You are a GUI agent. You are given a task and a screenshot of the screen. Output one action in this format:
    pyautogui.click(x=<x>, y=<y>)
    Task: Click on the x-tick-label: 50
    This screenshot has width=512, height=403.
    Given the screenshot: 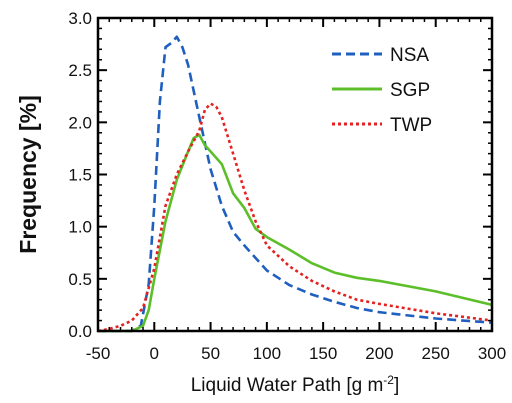 What is the action you would take?
    pyautogui.click(x=210, y=353)
    